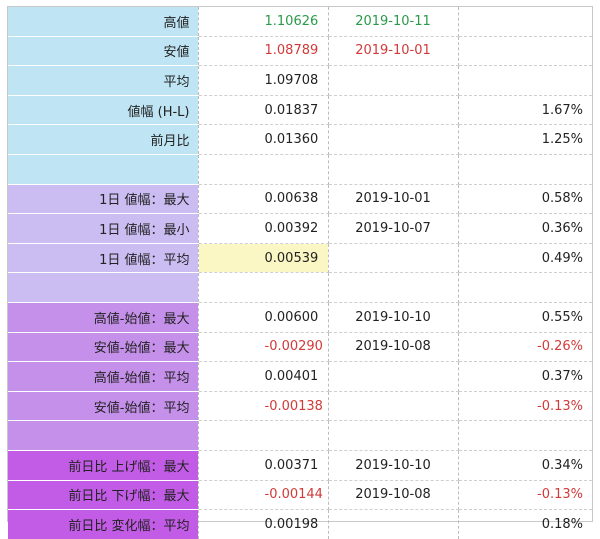 This screenshot has height=539, width=600. I want to click on row-value: 0.00600, so click(263, 317).